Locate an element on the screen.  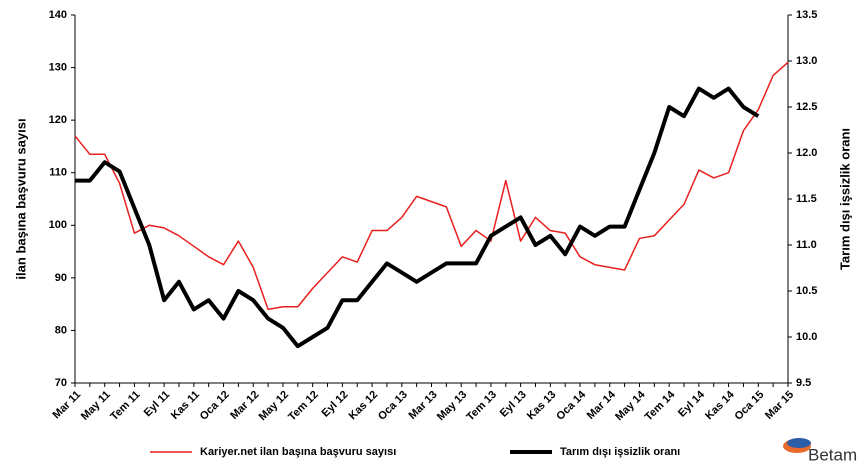
x-tick-label: Oca 14 is located at coordinates (571, 405).